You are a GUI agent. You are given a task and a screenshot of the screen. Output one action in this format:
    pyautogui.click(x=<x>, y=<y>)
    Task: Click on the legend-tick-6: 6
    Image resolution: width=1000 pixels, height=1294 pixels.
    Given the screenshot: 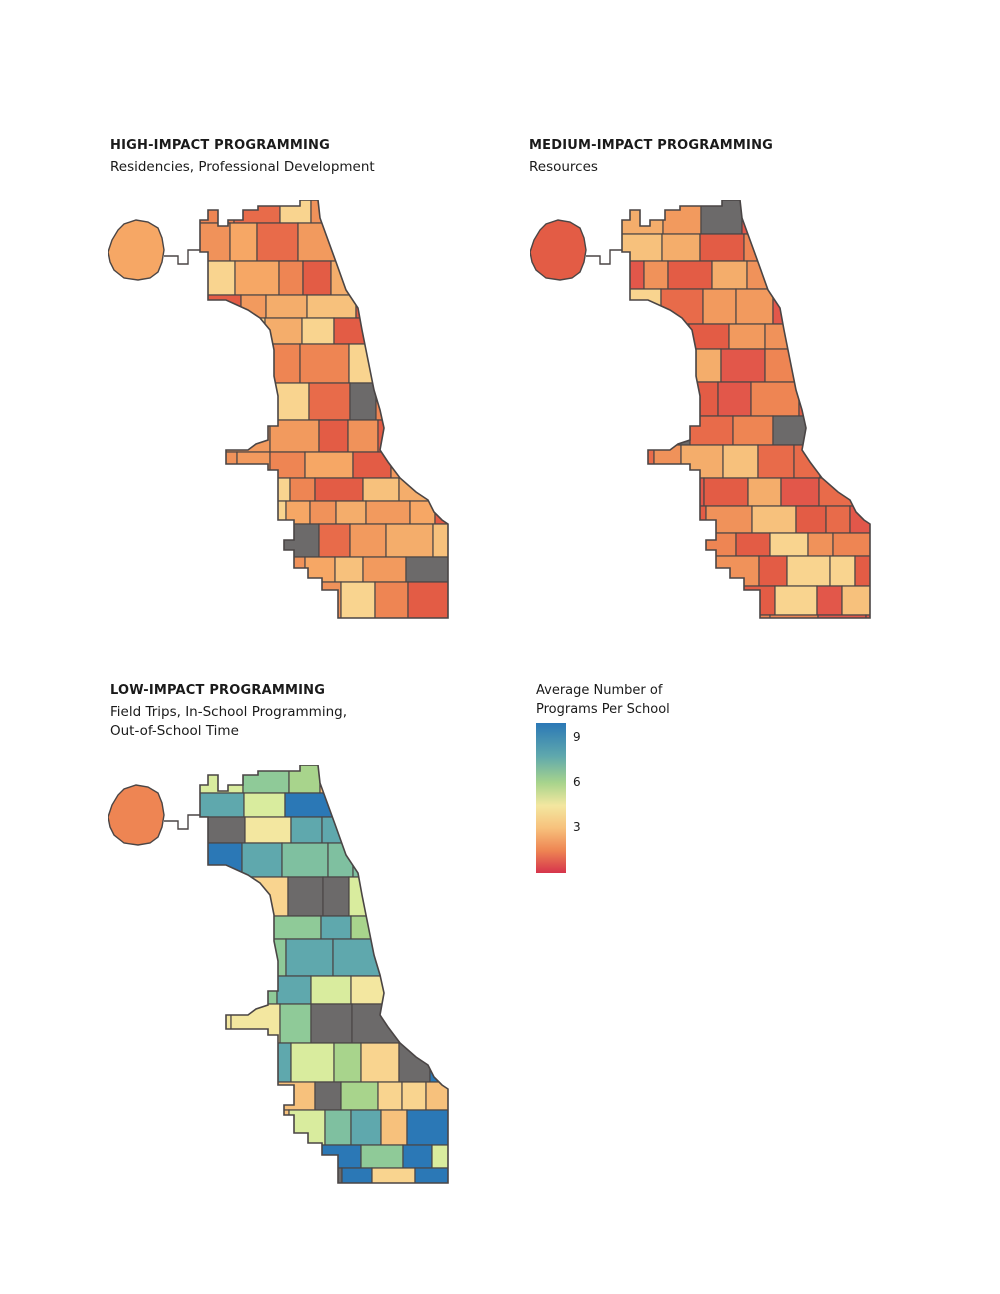 What is the action you would take?
    pyautogui.click(x=577, y=782)
    